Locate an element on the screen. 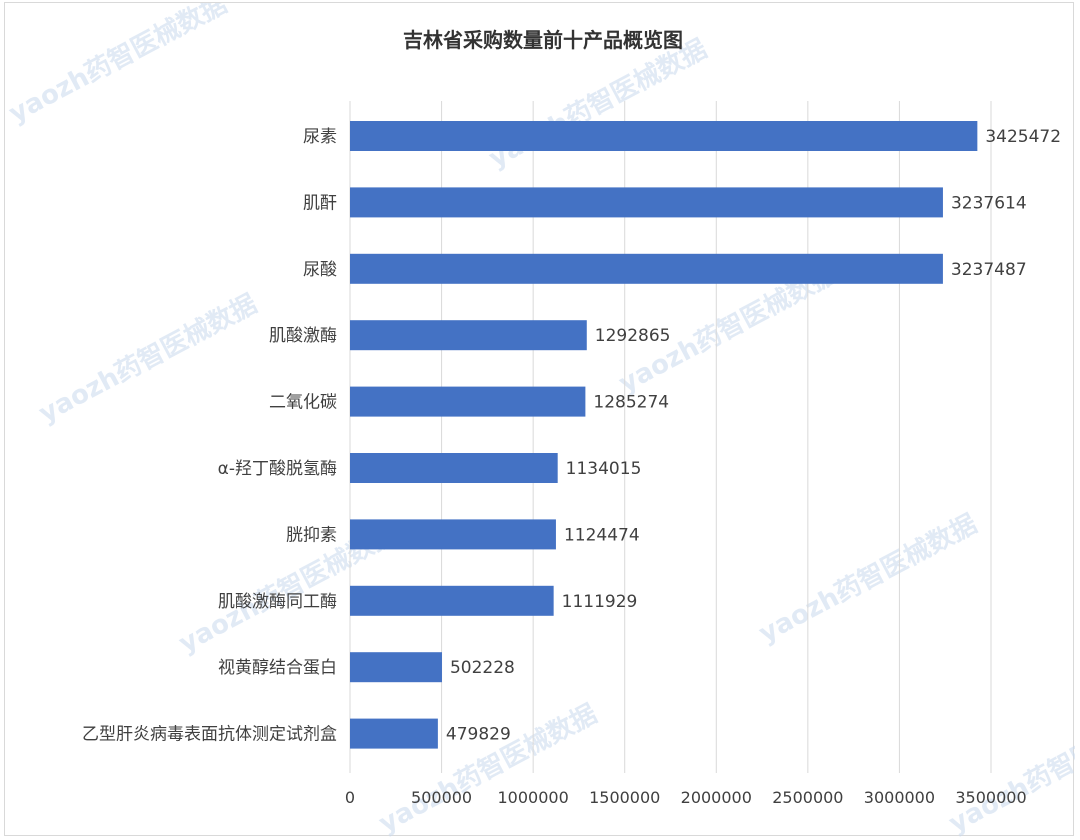  value-label: 3425472 is located at coordinates (1023, 137).